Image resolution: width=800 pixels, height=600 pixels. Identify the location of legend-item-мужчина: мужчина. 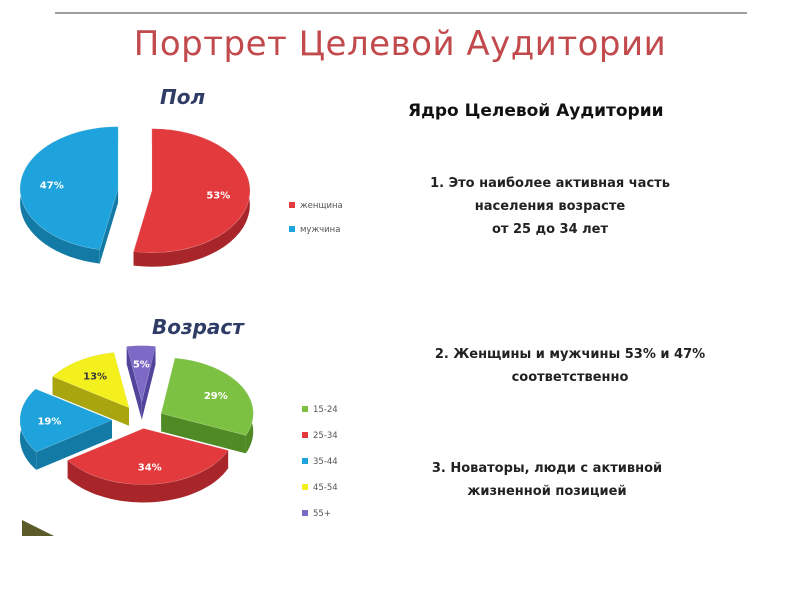
(314, 230).